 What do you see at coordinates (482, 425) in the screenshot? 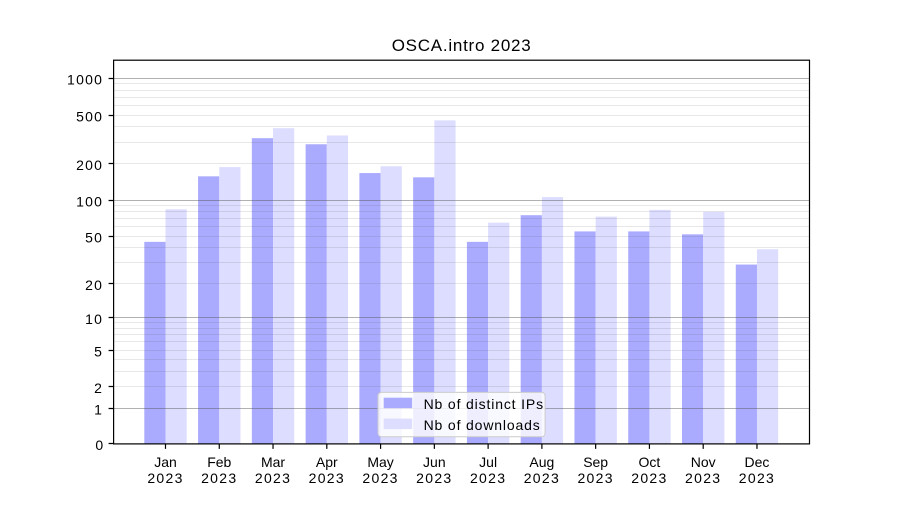
I see `svg-text: Nb of downloads` at bounding box center [482, 425].